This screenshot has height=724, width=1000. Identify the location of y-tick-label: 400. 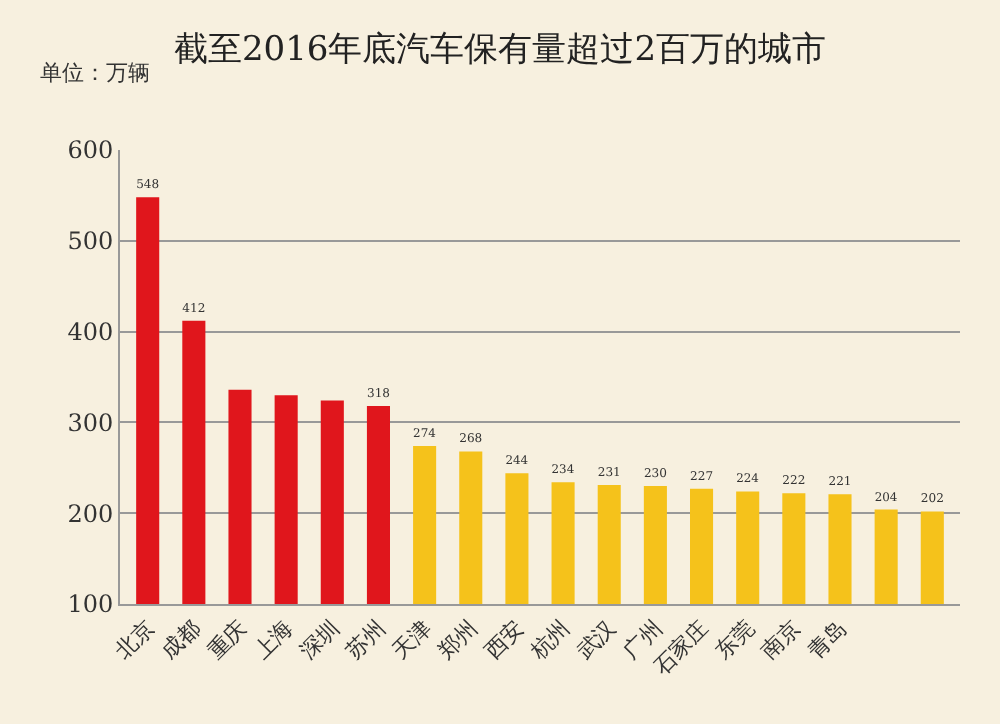
(90, 332).